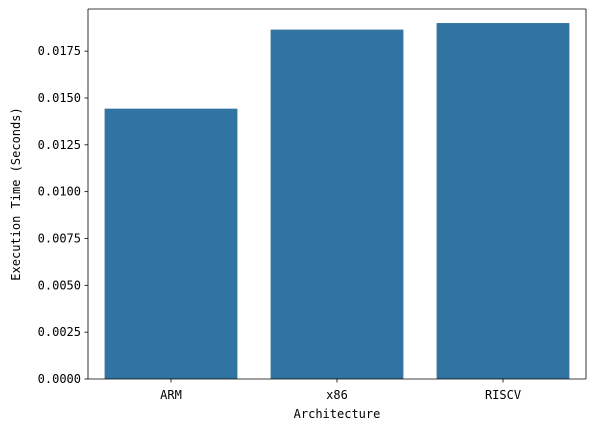  Describe the element at coordinates (59, 145) in the screenshot. I see `y-tick-label: 0.0125` at that location.